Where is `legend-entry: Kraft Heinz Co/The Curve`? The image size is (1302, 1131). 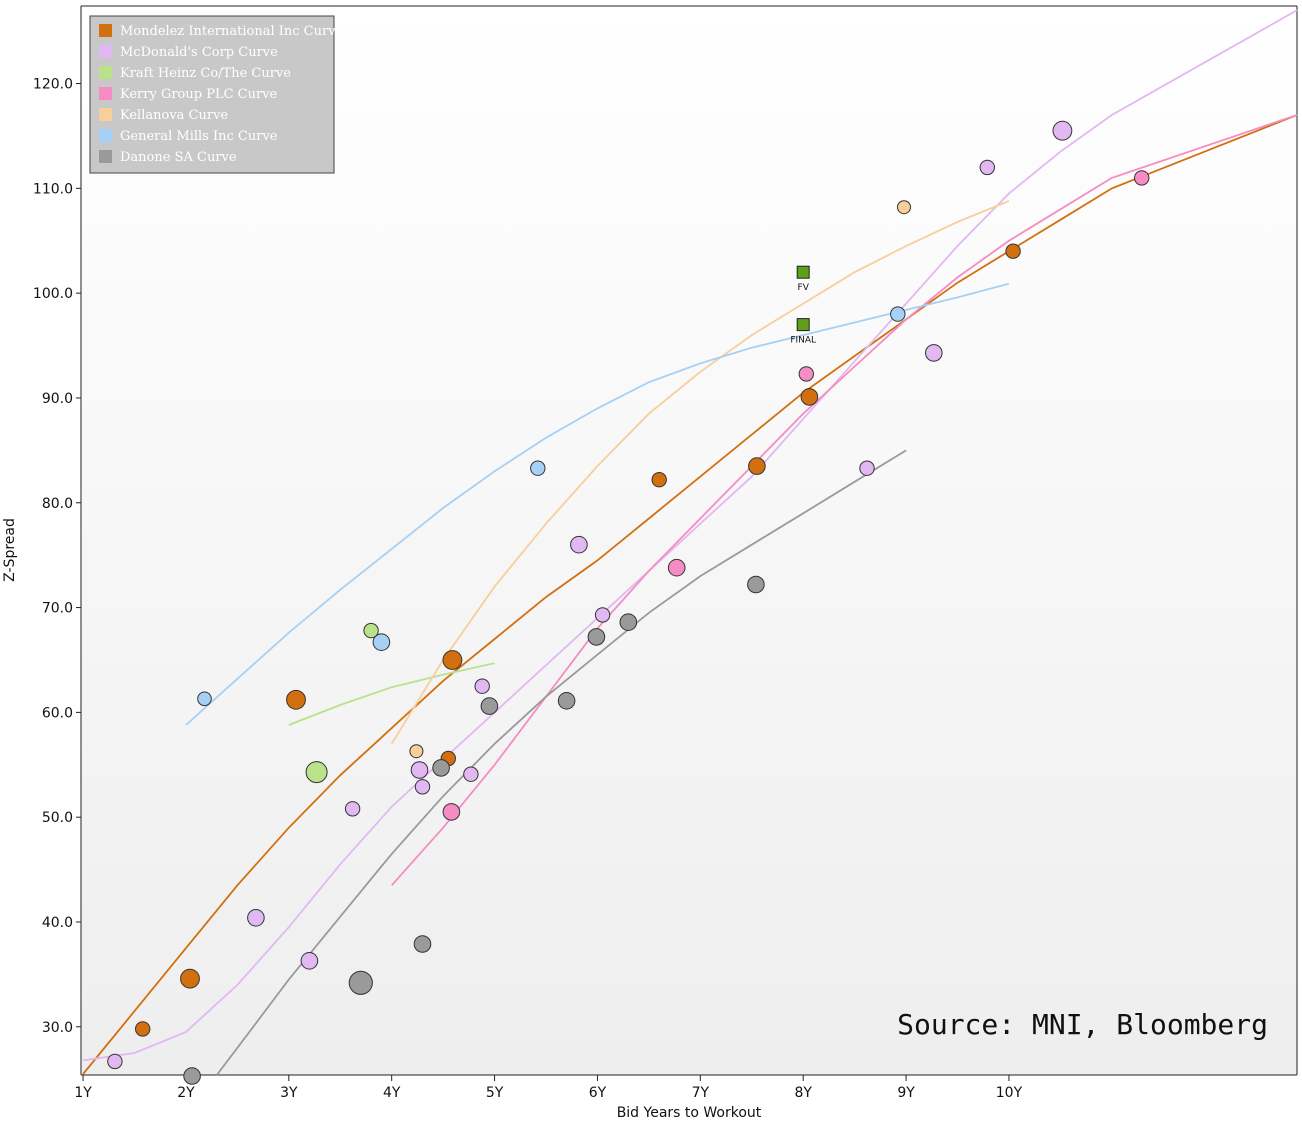
legend-entry: Kraft Heinz Co/The Curve is located at coordinates (205, 73).